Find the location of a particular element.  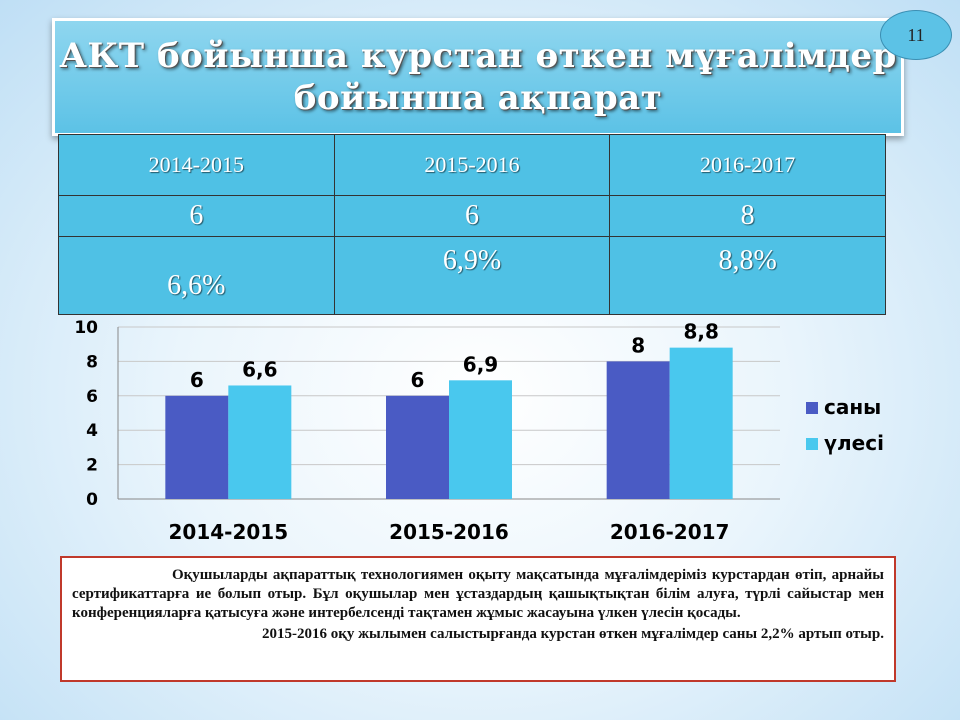

data-label: 6,9 is located at coordinates (480, 364).